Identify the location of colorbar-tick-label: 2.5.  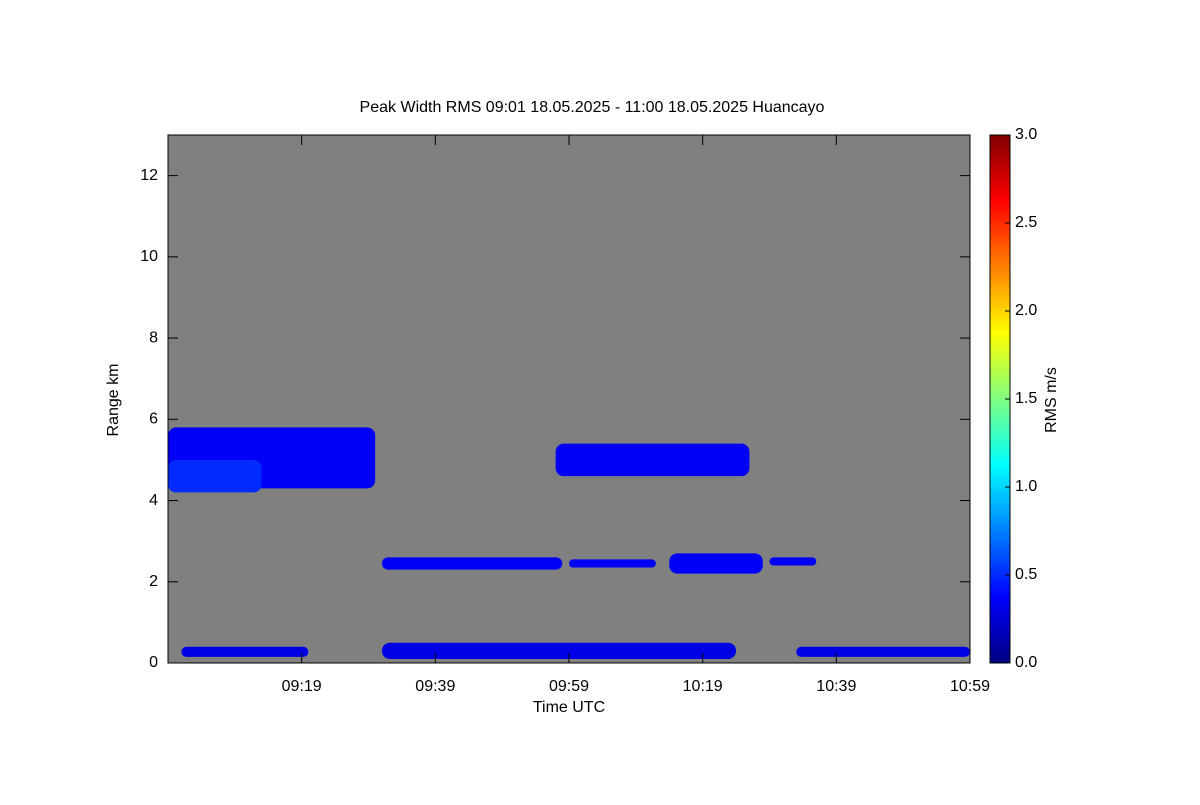
(1026, 222).